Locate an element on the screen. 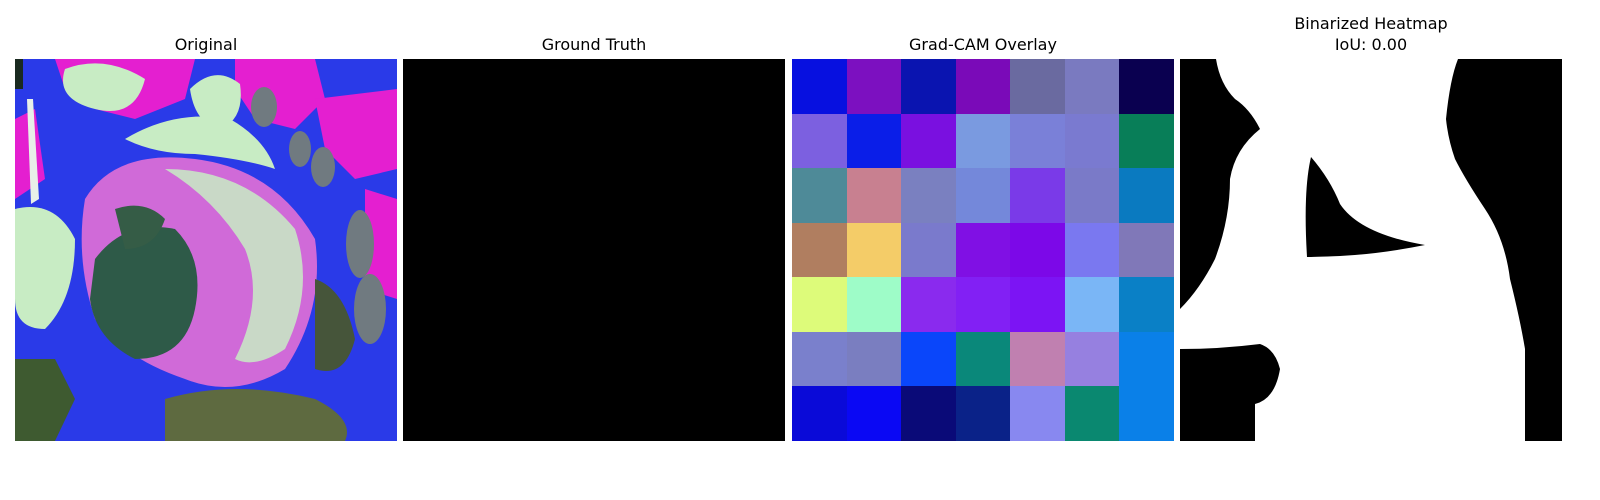  panel-title-original: Original is located at coordinates (206, 44).